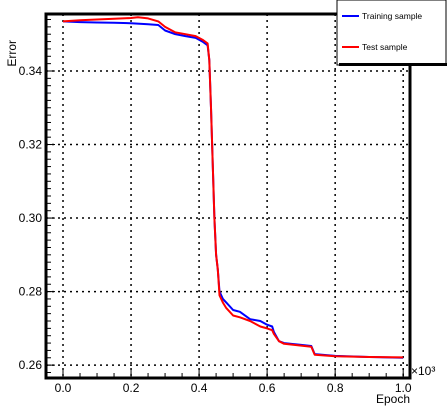 Image resolution: width=447 pixels, height=408 pixels. I want to click on x-tick-label: 0.2, so click(131, 388).